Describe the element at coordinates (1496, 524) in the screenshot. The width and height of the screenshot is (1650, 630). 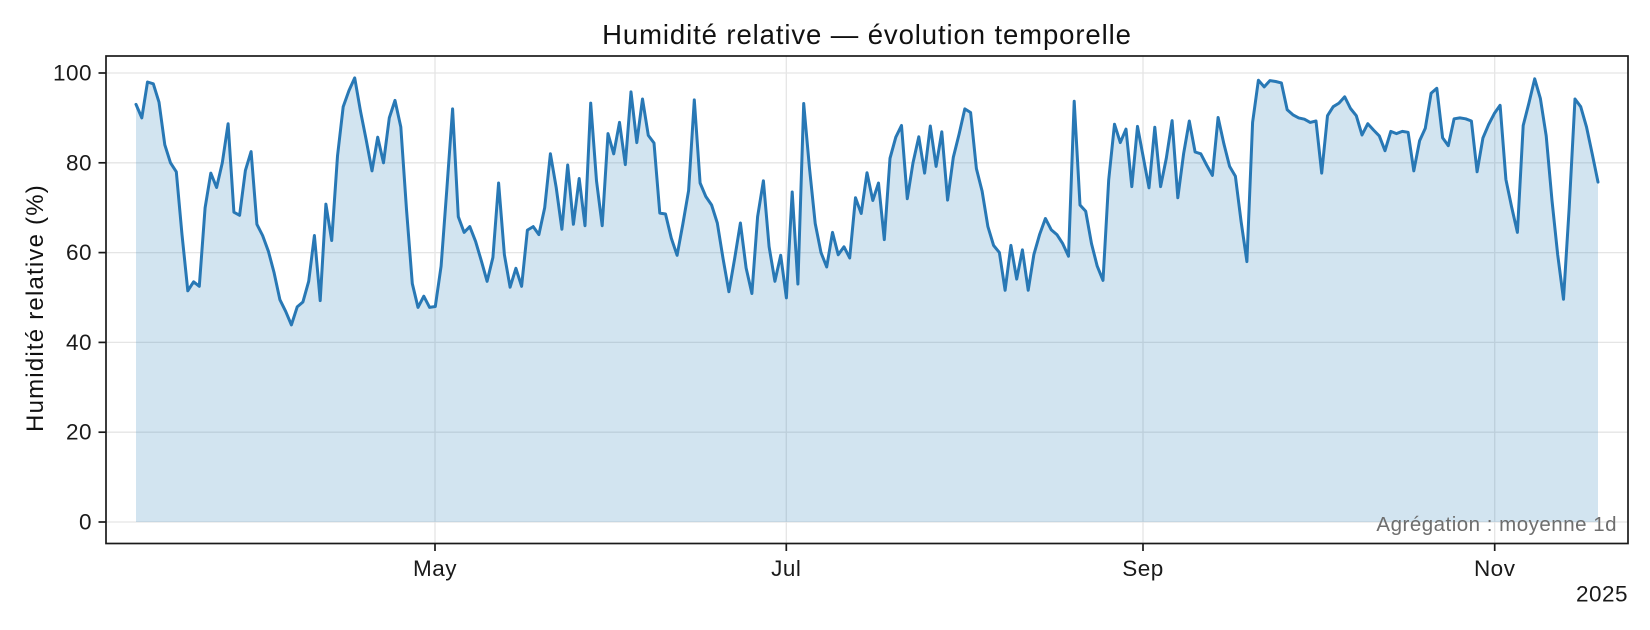
I see `svg-text: Agrégation : moyenne 1d` at that location.